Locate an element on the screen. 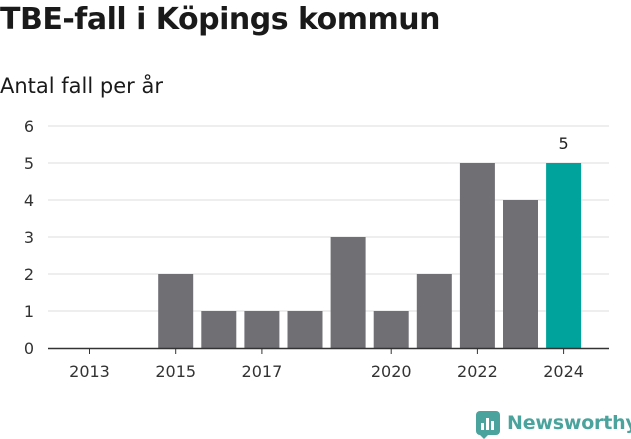 The width and height of the screenshot is (631, 439). x-tick-label: 2022 is located at coordinates (477, 371).